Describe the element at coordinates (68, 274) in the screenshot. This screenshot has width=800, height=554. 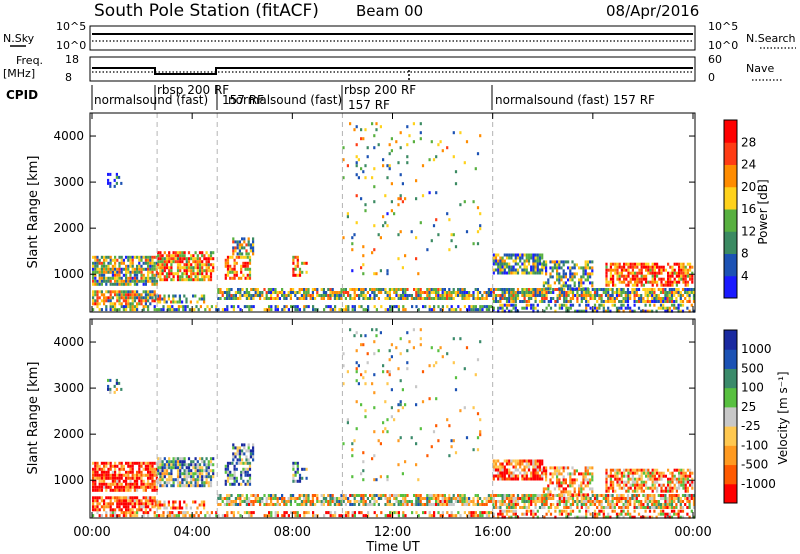
I see `y-tick-label: 1000` at that location.